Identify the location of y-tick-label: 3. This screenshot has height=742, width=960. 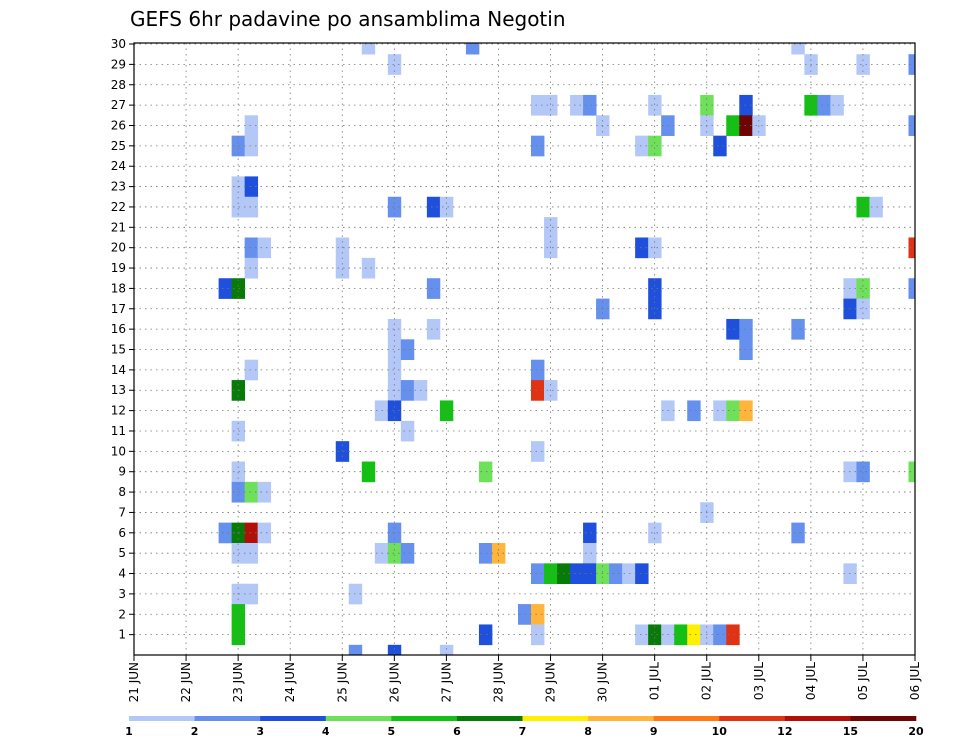
(122, 594).